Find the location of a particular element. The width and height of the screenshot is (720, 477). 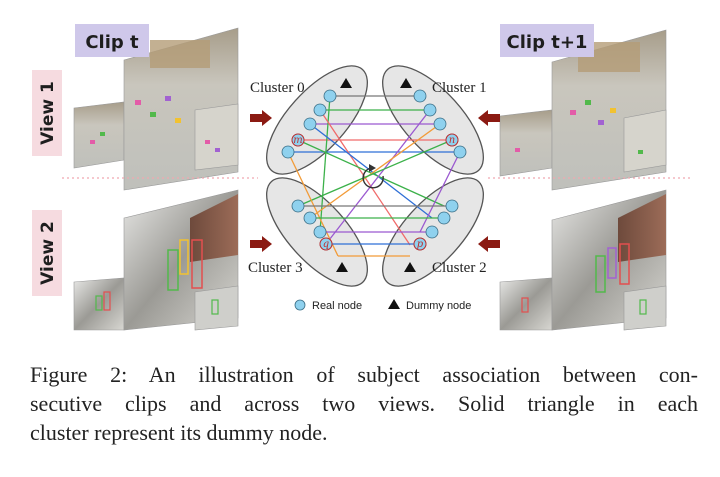

caption-line-3: cluster represent its dummy node. is located at coordinates (179, 432).